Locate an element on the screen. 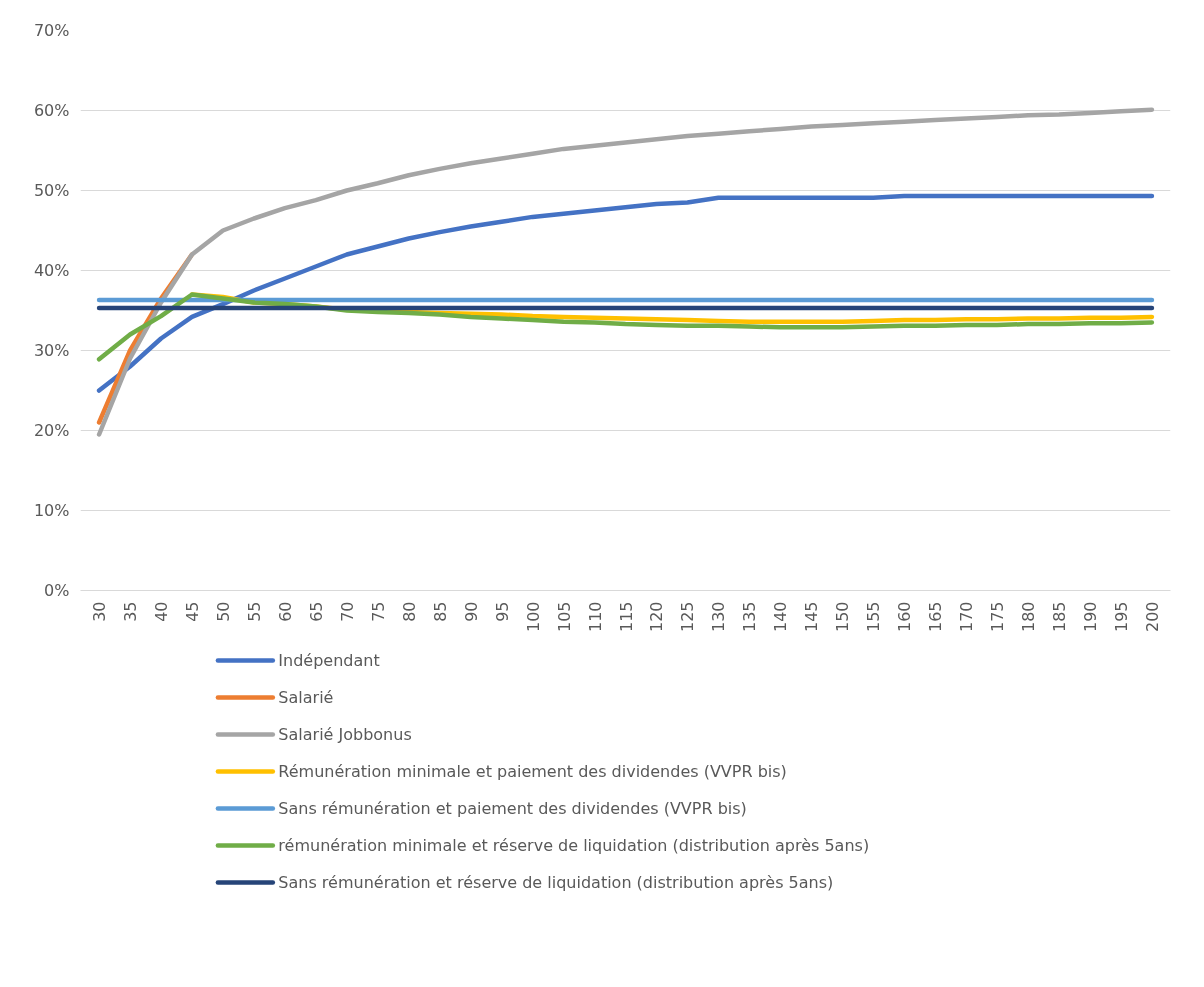 This screenshot has width=1204, height=987. x-tick-label: 100 is located at coordinates (533, 617).